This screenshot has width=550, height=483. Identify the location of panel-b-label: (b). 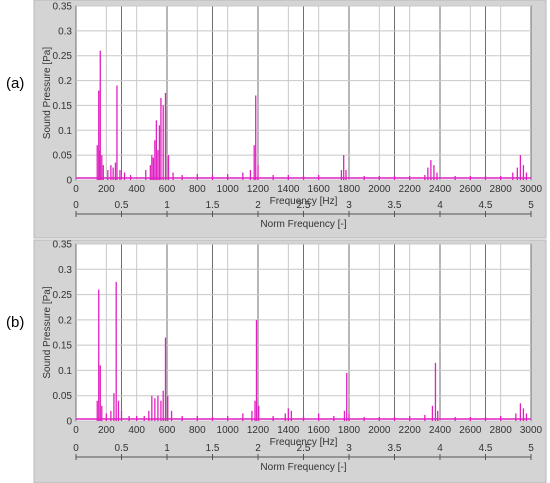
(15, 322).